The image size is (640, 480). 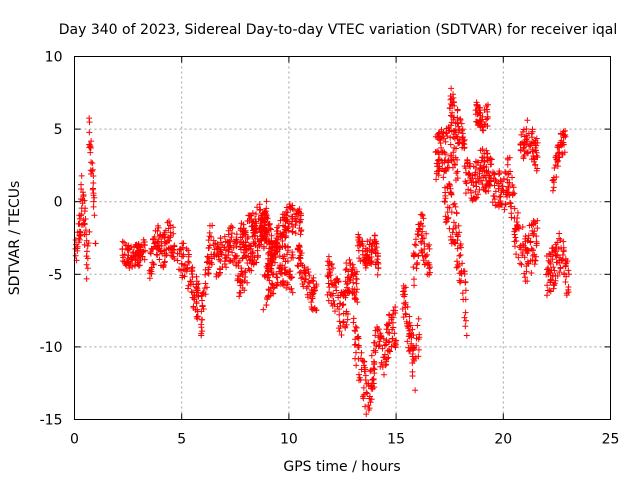 What do you see at coordinates (56, 275) in the screenshot?
I see `y-tick-label: -5` at bounding box center [56, 275].